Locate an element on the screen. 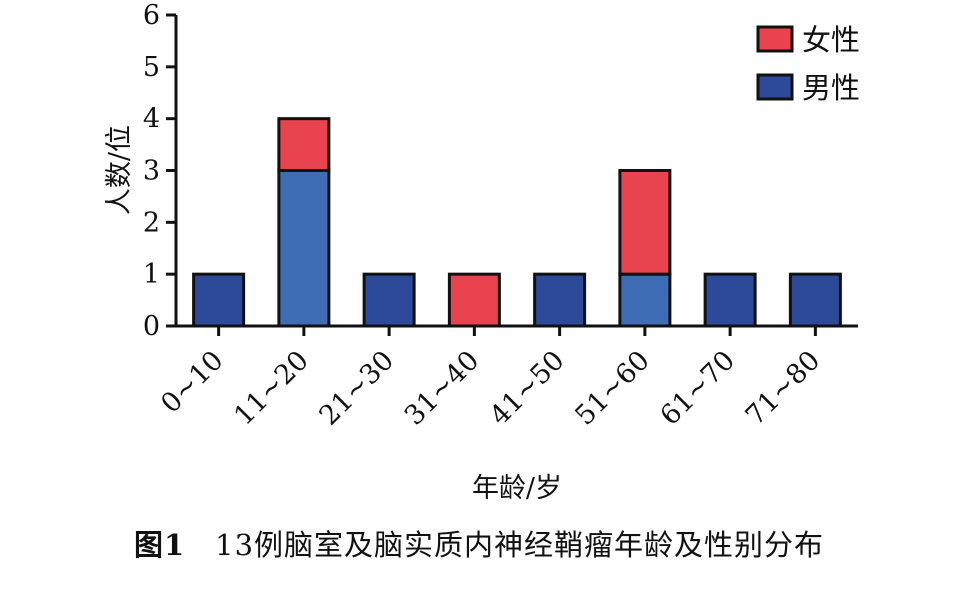 This screenshot has height=593, width=958. caption-label: 图1 is located at coordinates (159, 545).